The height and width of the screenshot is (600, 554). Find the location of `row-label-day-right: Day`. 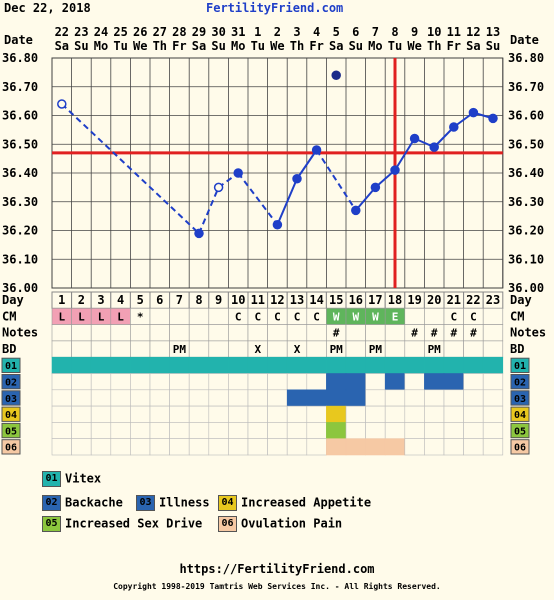

row-label-day-right: Day is located at coordinates (521, 300).